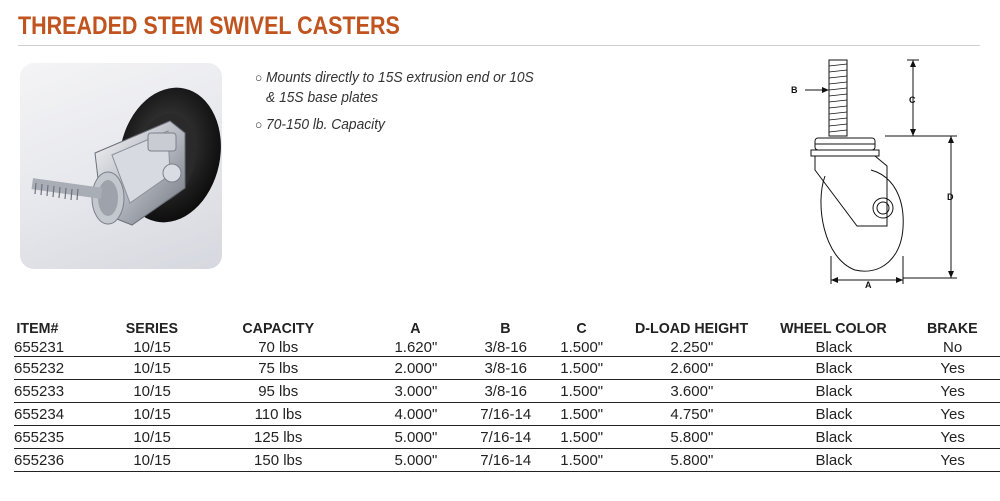 The width and height of the screenshot is (1000, 501). I want to click on column-header: D-LOAD HEIGHT, so click(692, 328).